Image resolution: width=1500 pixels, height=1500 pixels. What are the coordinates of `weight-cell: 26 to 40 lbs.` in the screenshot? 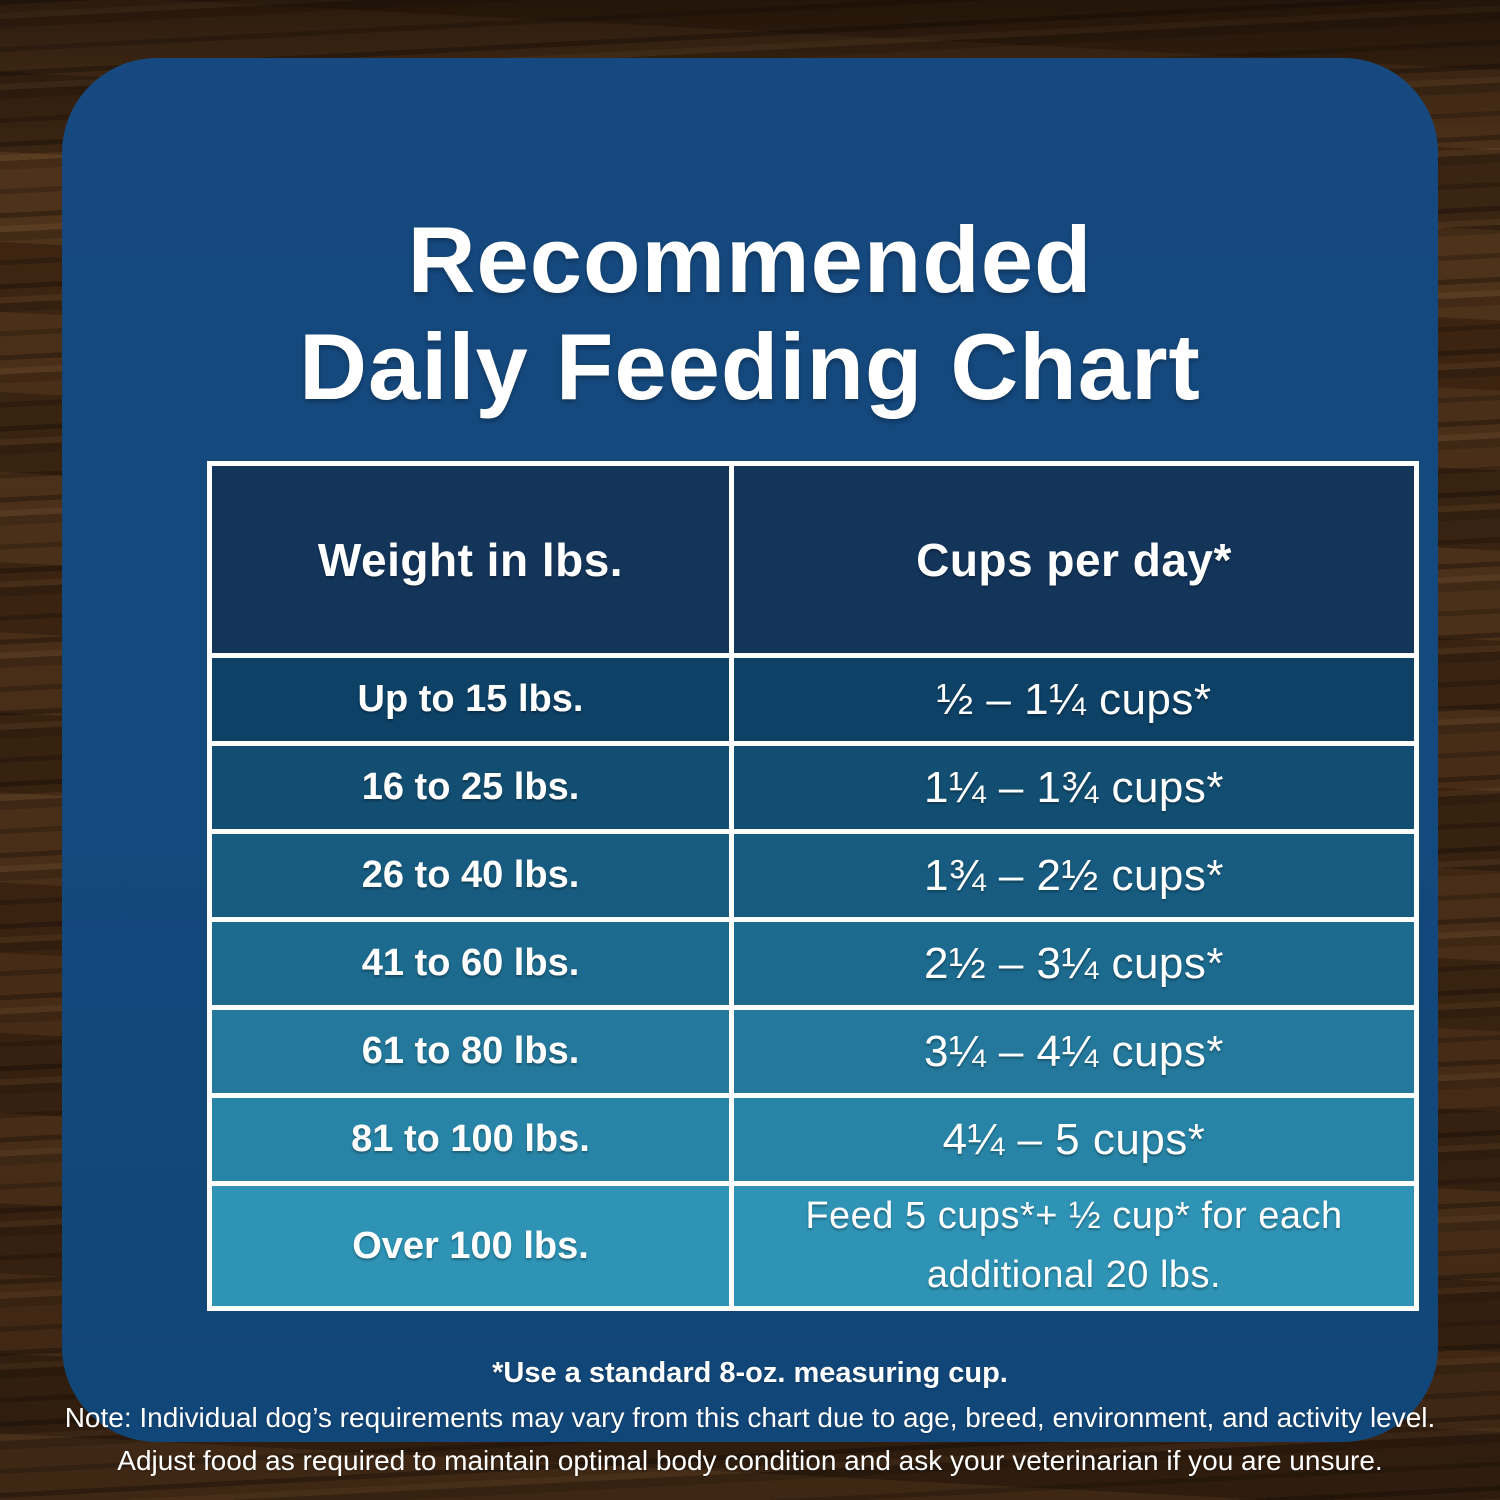 It's located at (470, 875).